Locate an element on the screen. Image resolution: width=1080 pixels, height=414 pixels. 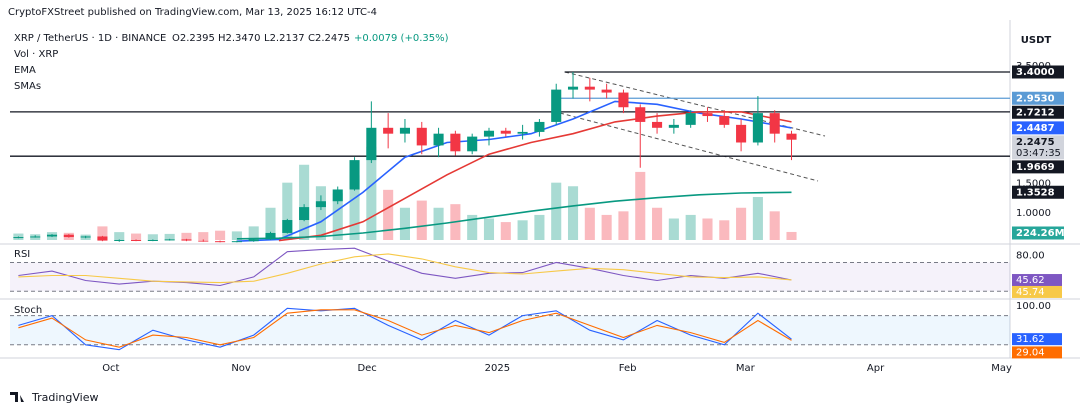
ohlc-open: O2.2395 is located at coordinates (193, 38).